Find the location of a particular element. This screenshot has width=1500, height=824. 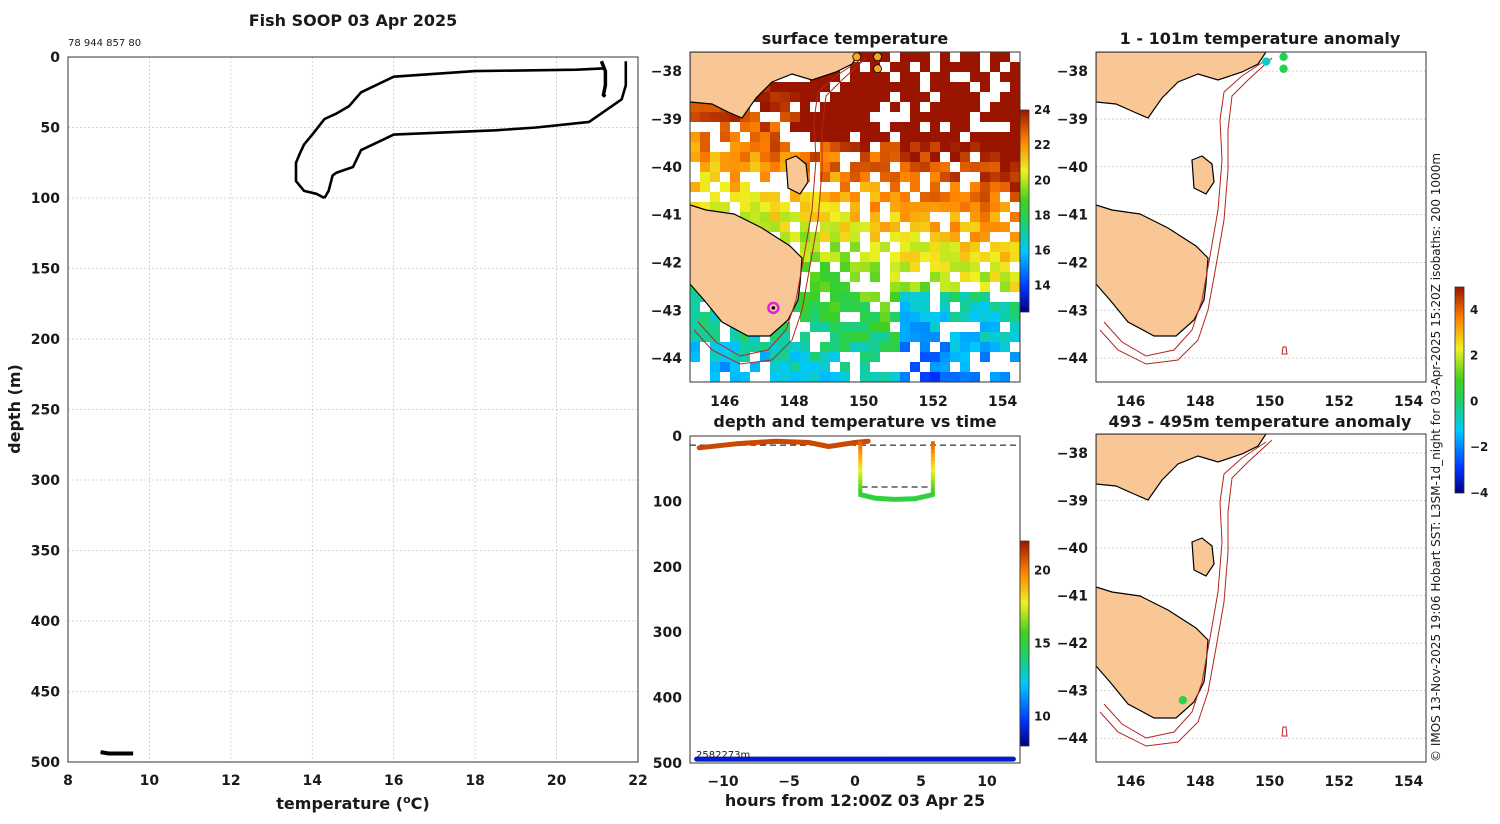

a2-land-flinders is located at coordinates (1203, 557).